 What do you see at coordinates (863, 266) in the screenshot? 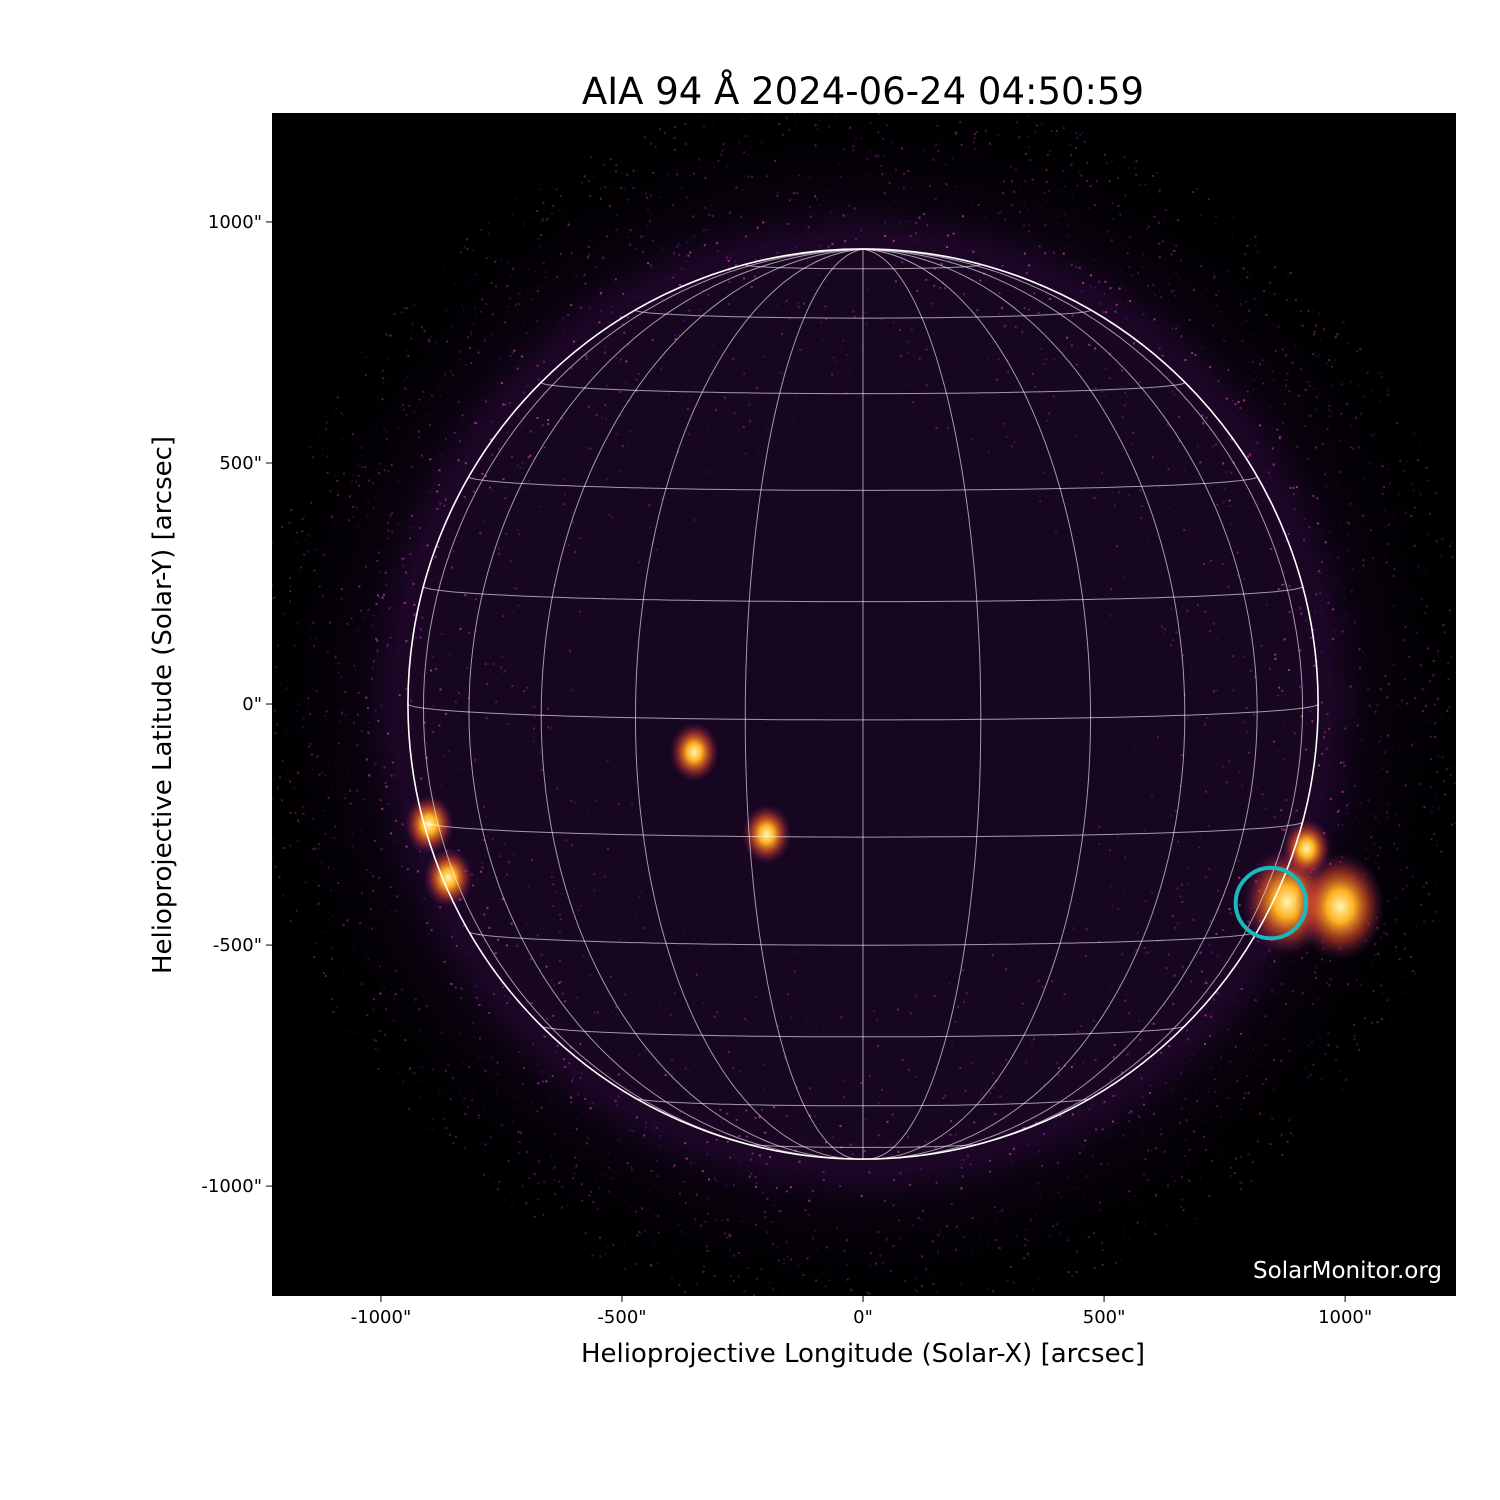
I see `parallel-line` at bounding box center [863, 266].